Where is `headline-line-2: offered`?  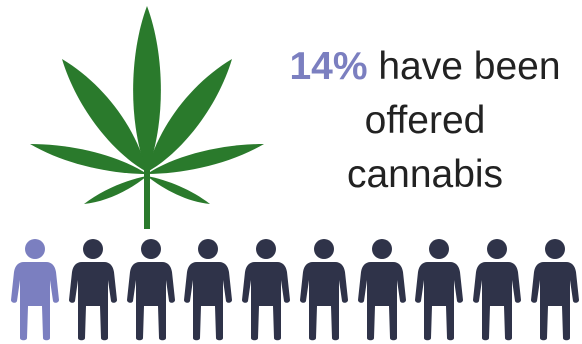
headline-line-2: offered is located at coordinates (425, 120).